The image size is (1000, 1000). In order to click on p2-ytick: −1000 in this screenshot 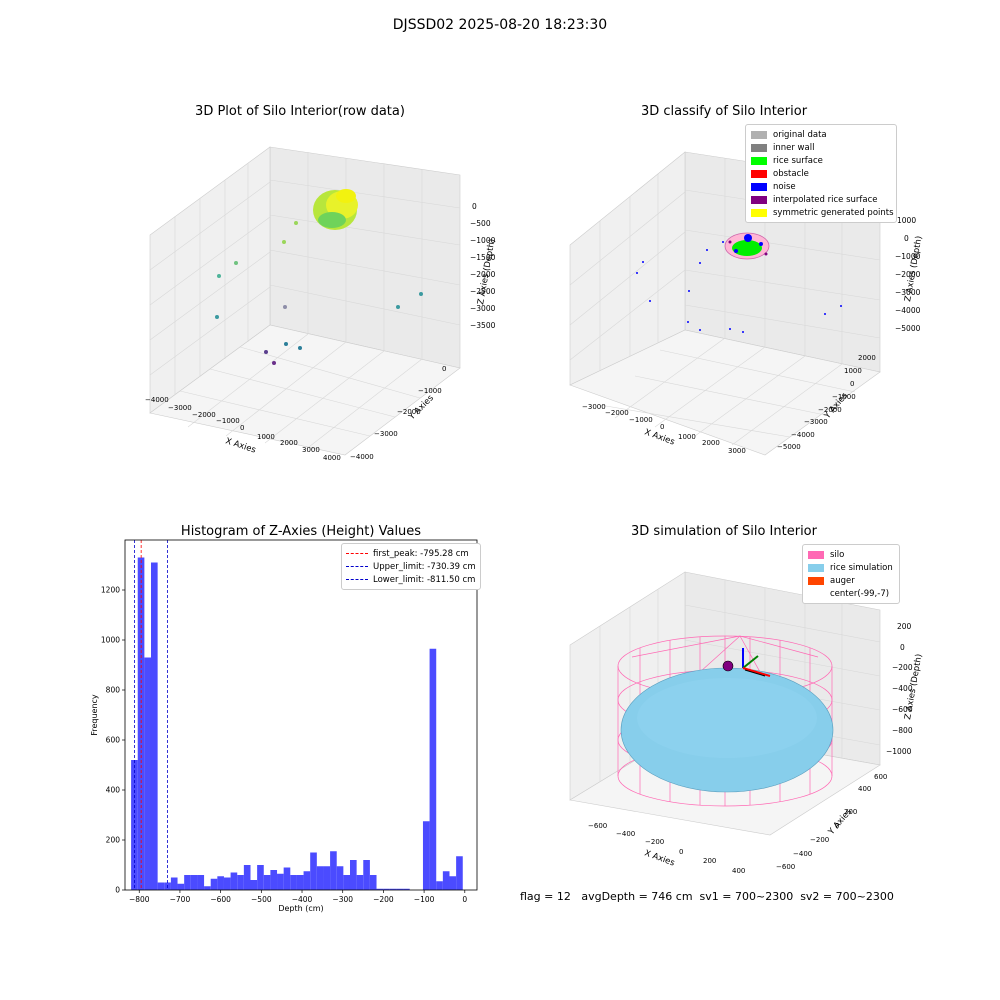, I will do `click(844, 397)`.